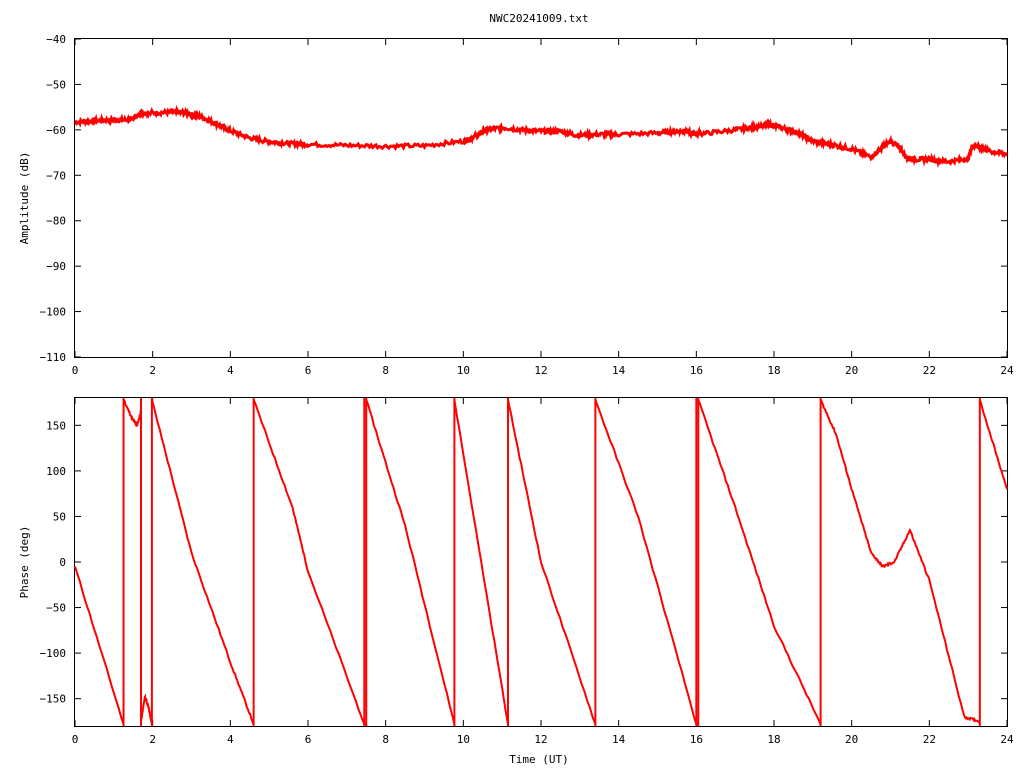 This screenshot has height=768, width=1024. What do you see at coordinates (539, 759) in the screenshot?
I see `x-axis-label: Time (UT)` at bounding box center [539, 759].